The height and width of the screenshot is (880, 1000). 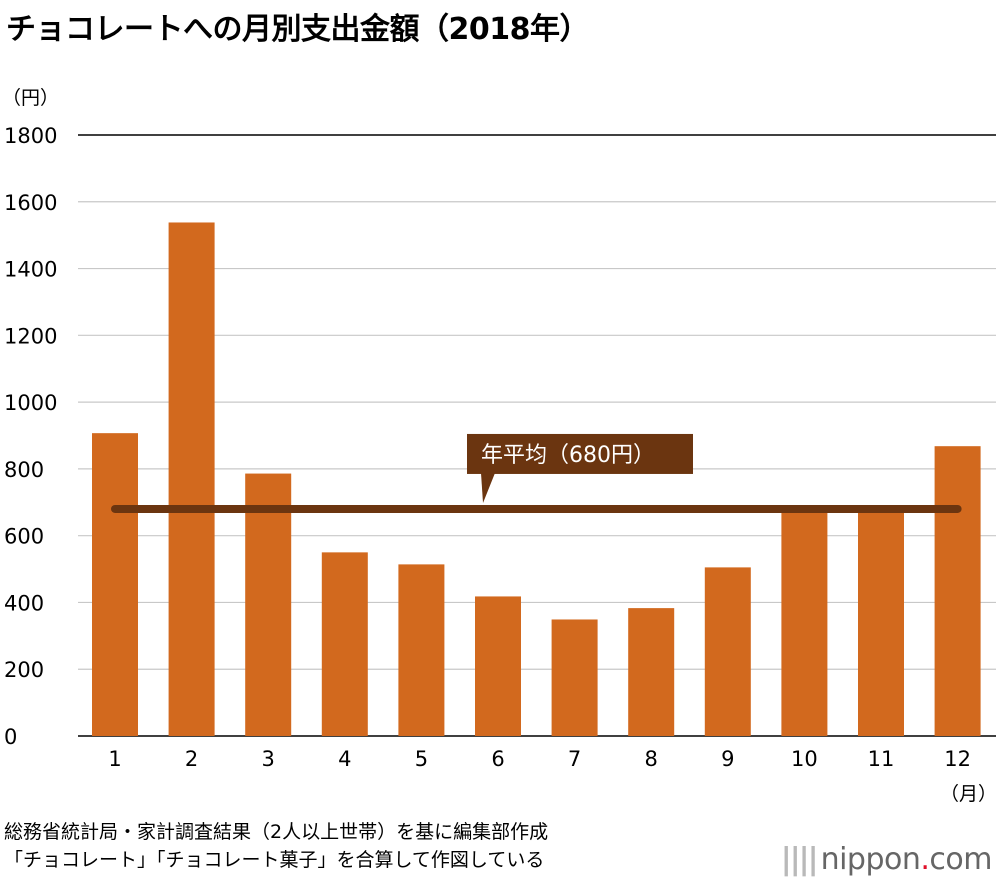 What do you see at coordinates (568, 455) in the screenshot?
I see `average-label: 年平均（680円）` at bounding box center [568, 455].